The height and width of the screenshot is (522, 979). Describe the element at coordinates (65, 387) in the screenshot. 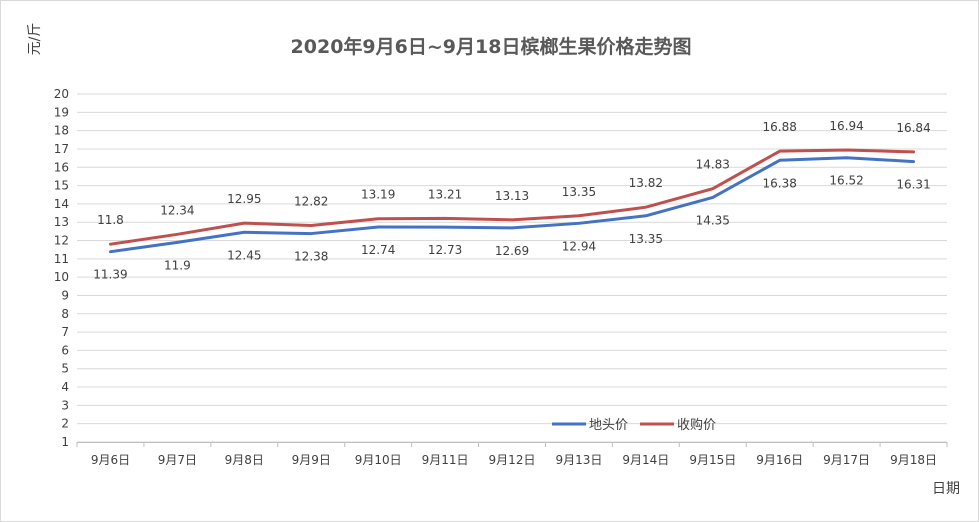

I see `y-tick-label: 4` at that location.